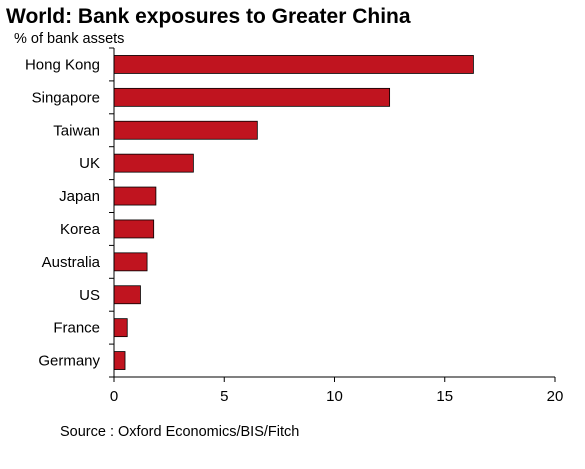 The width and height of the screenshot is (585, 469). Describe the element at coordinates (62, 64) in the screenshot. I see `category-label: Hong Kong` at that location.